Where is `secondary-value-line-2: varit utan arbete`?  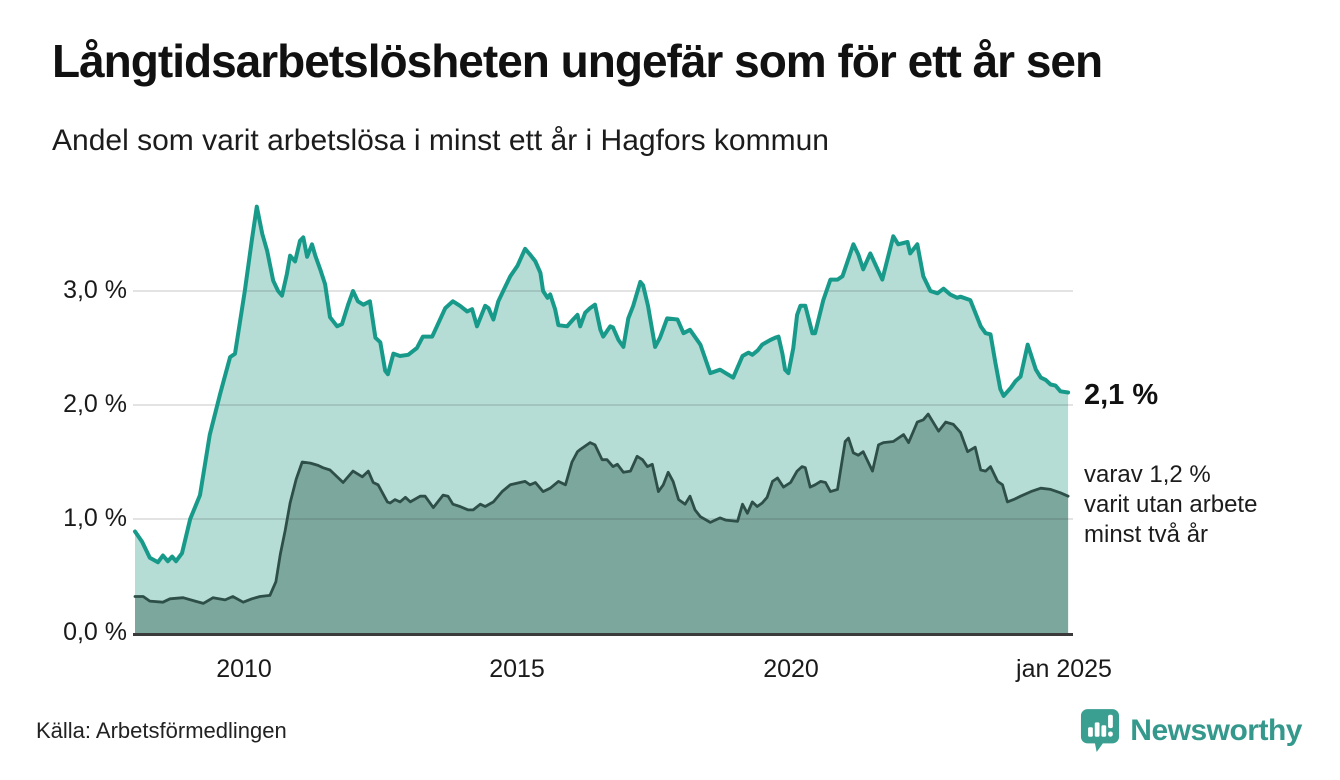 secondary-value-line-2: varit utan arbete is located at coordinates (1171, 504).